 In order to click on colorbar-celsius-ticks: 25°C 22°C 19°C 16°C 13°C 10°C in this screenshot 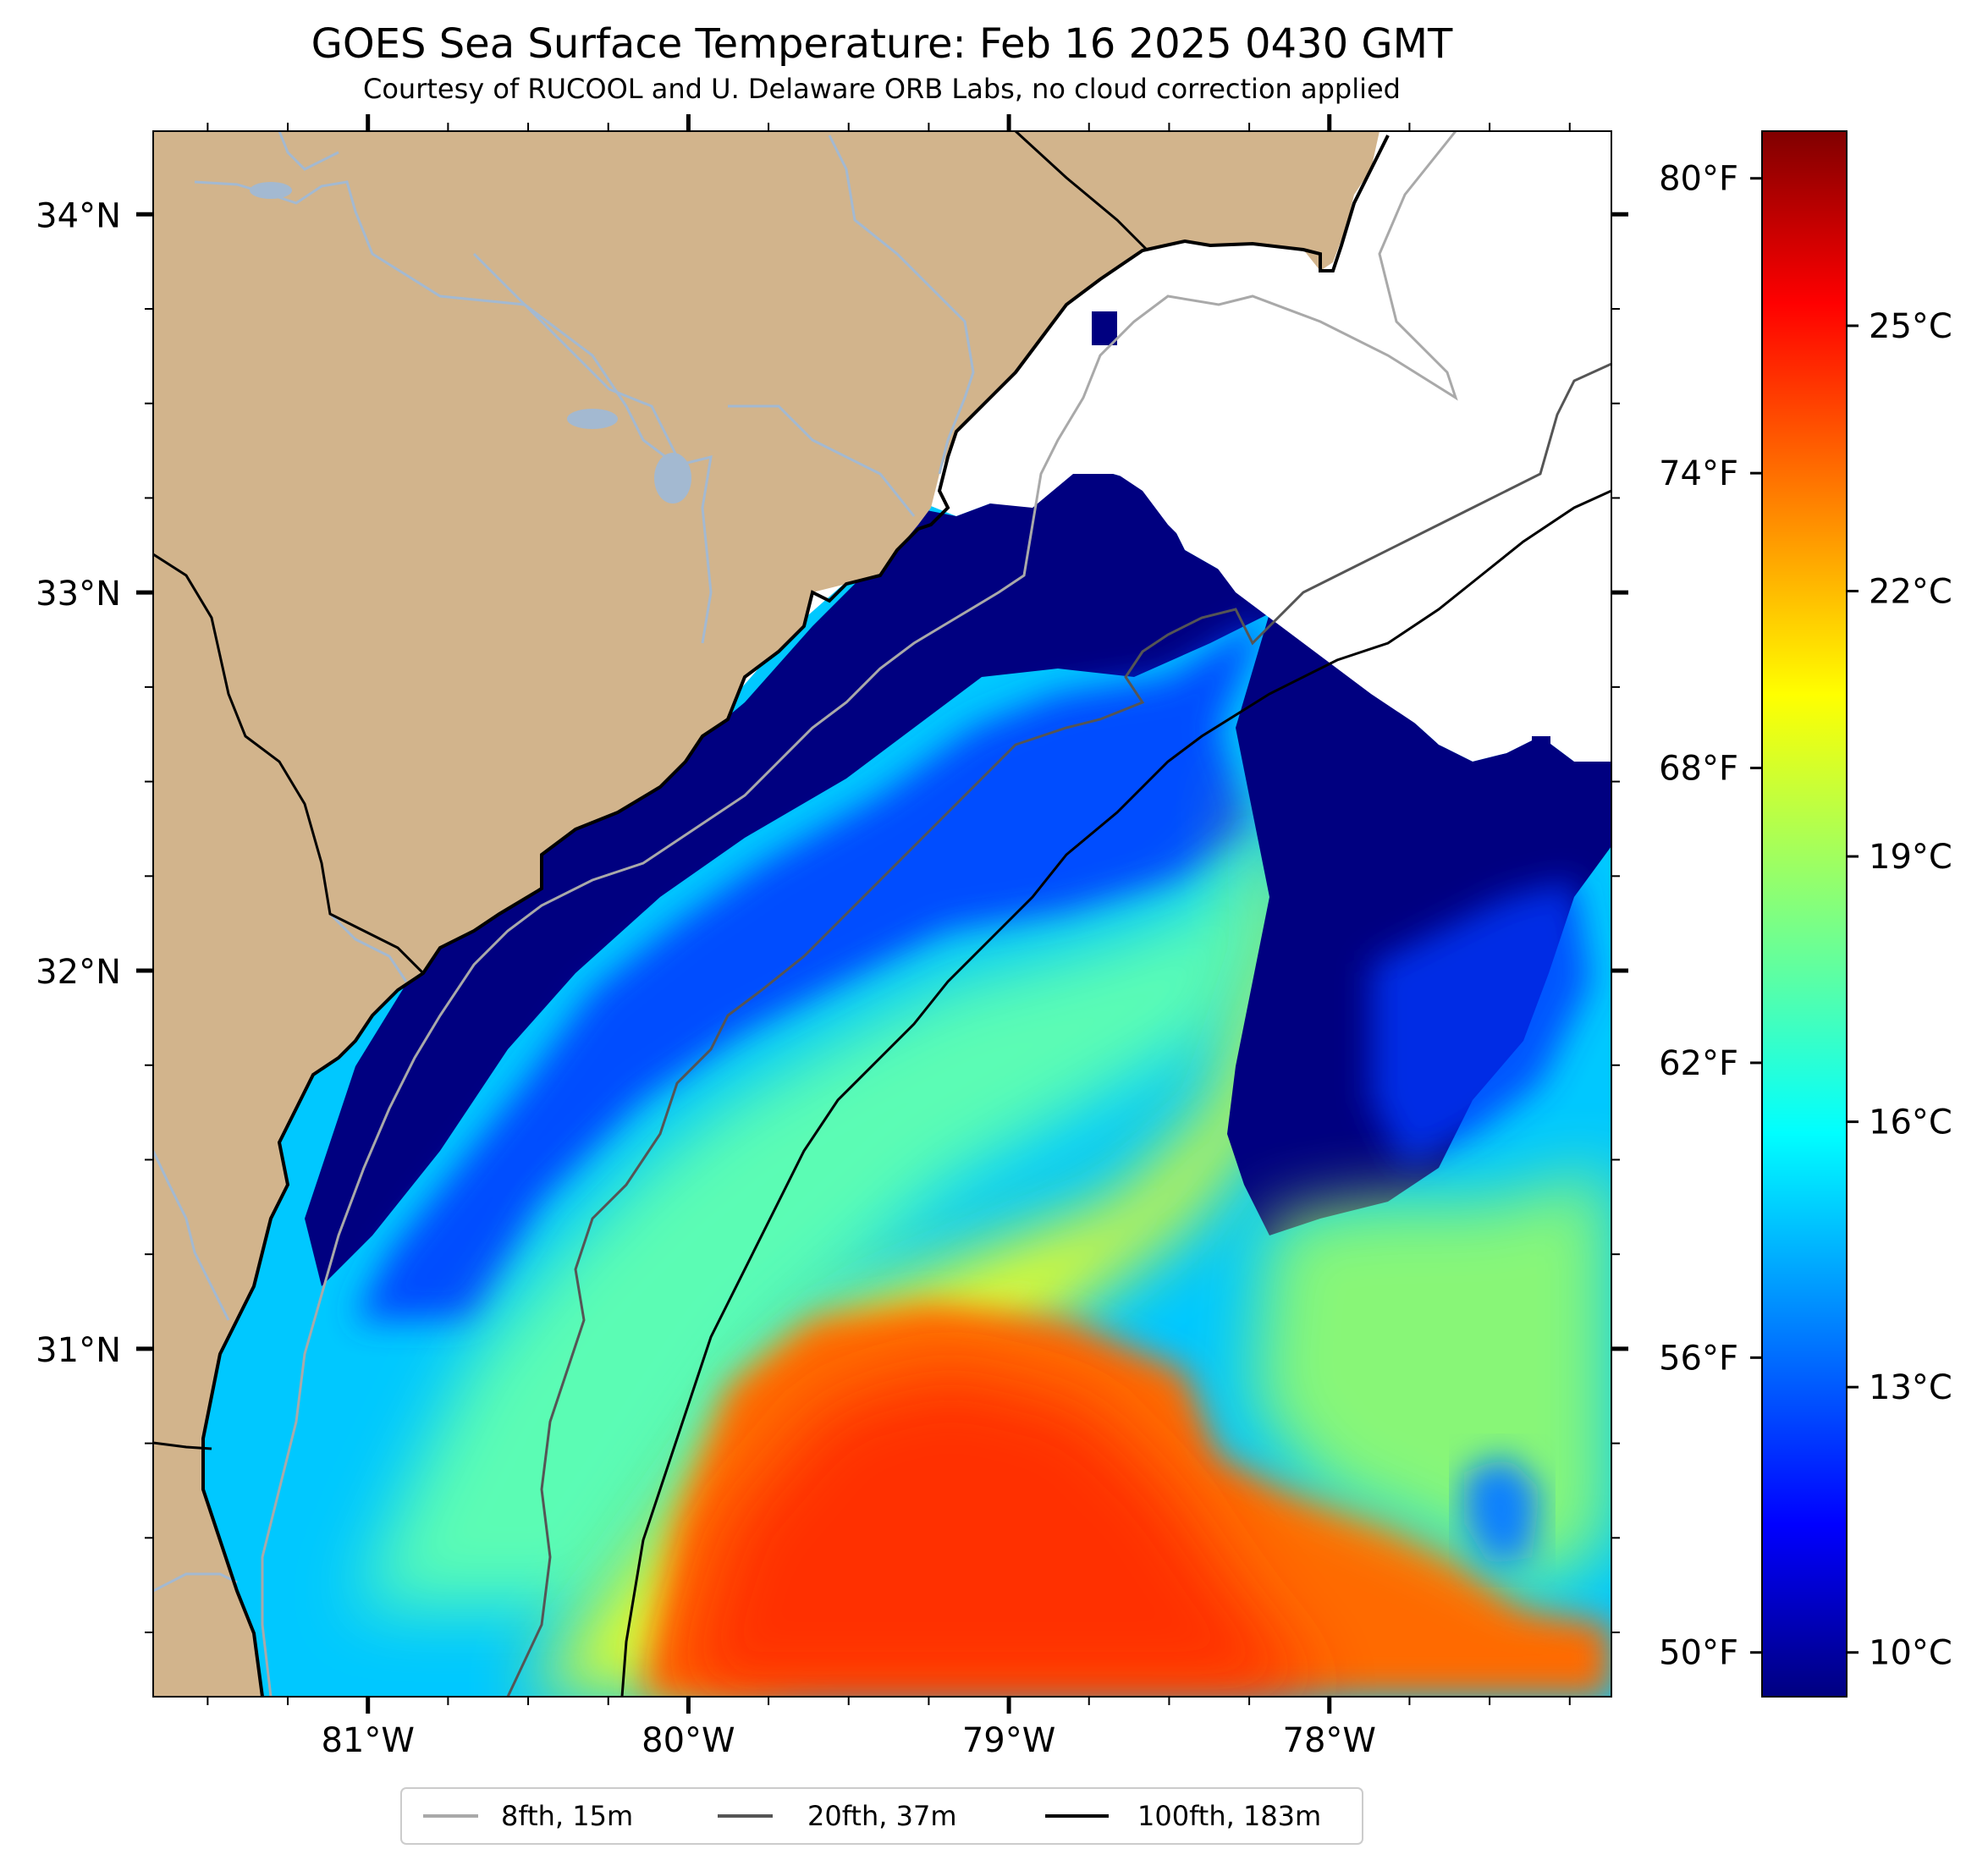, I will do `click(1899, 990)`.